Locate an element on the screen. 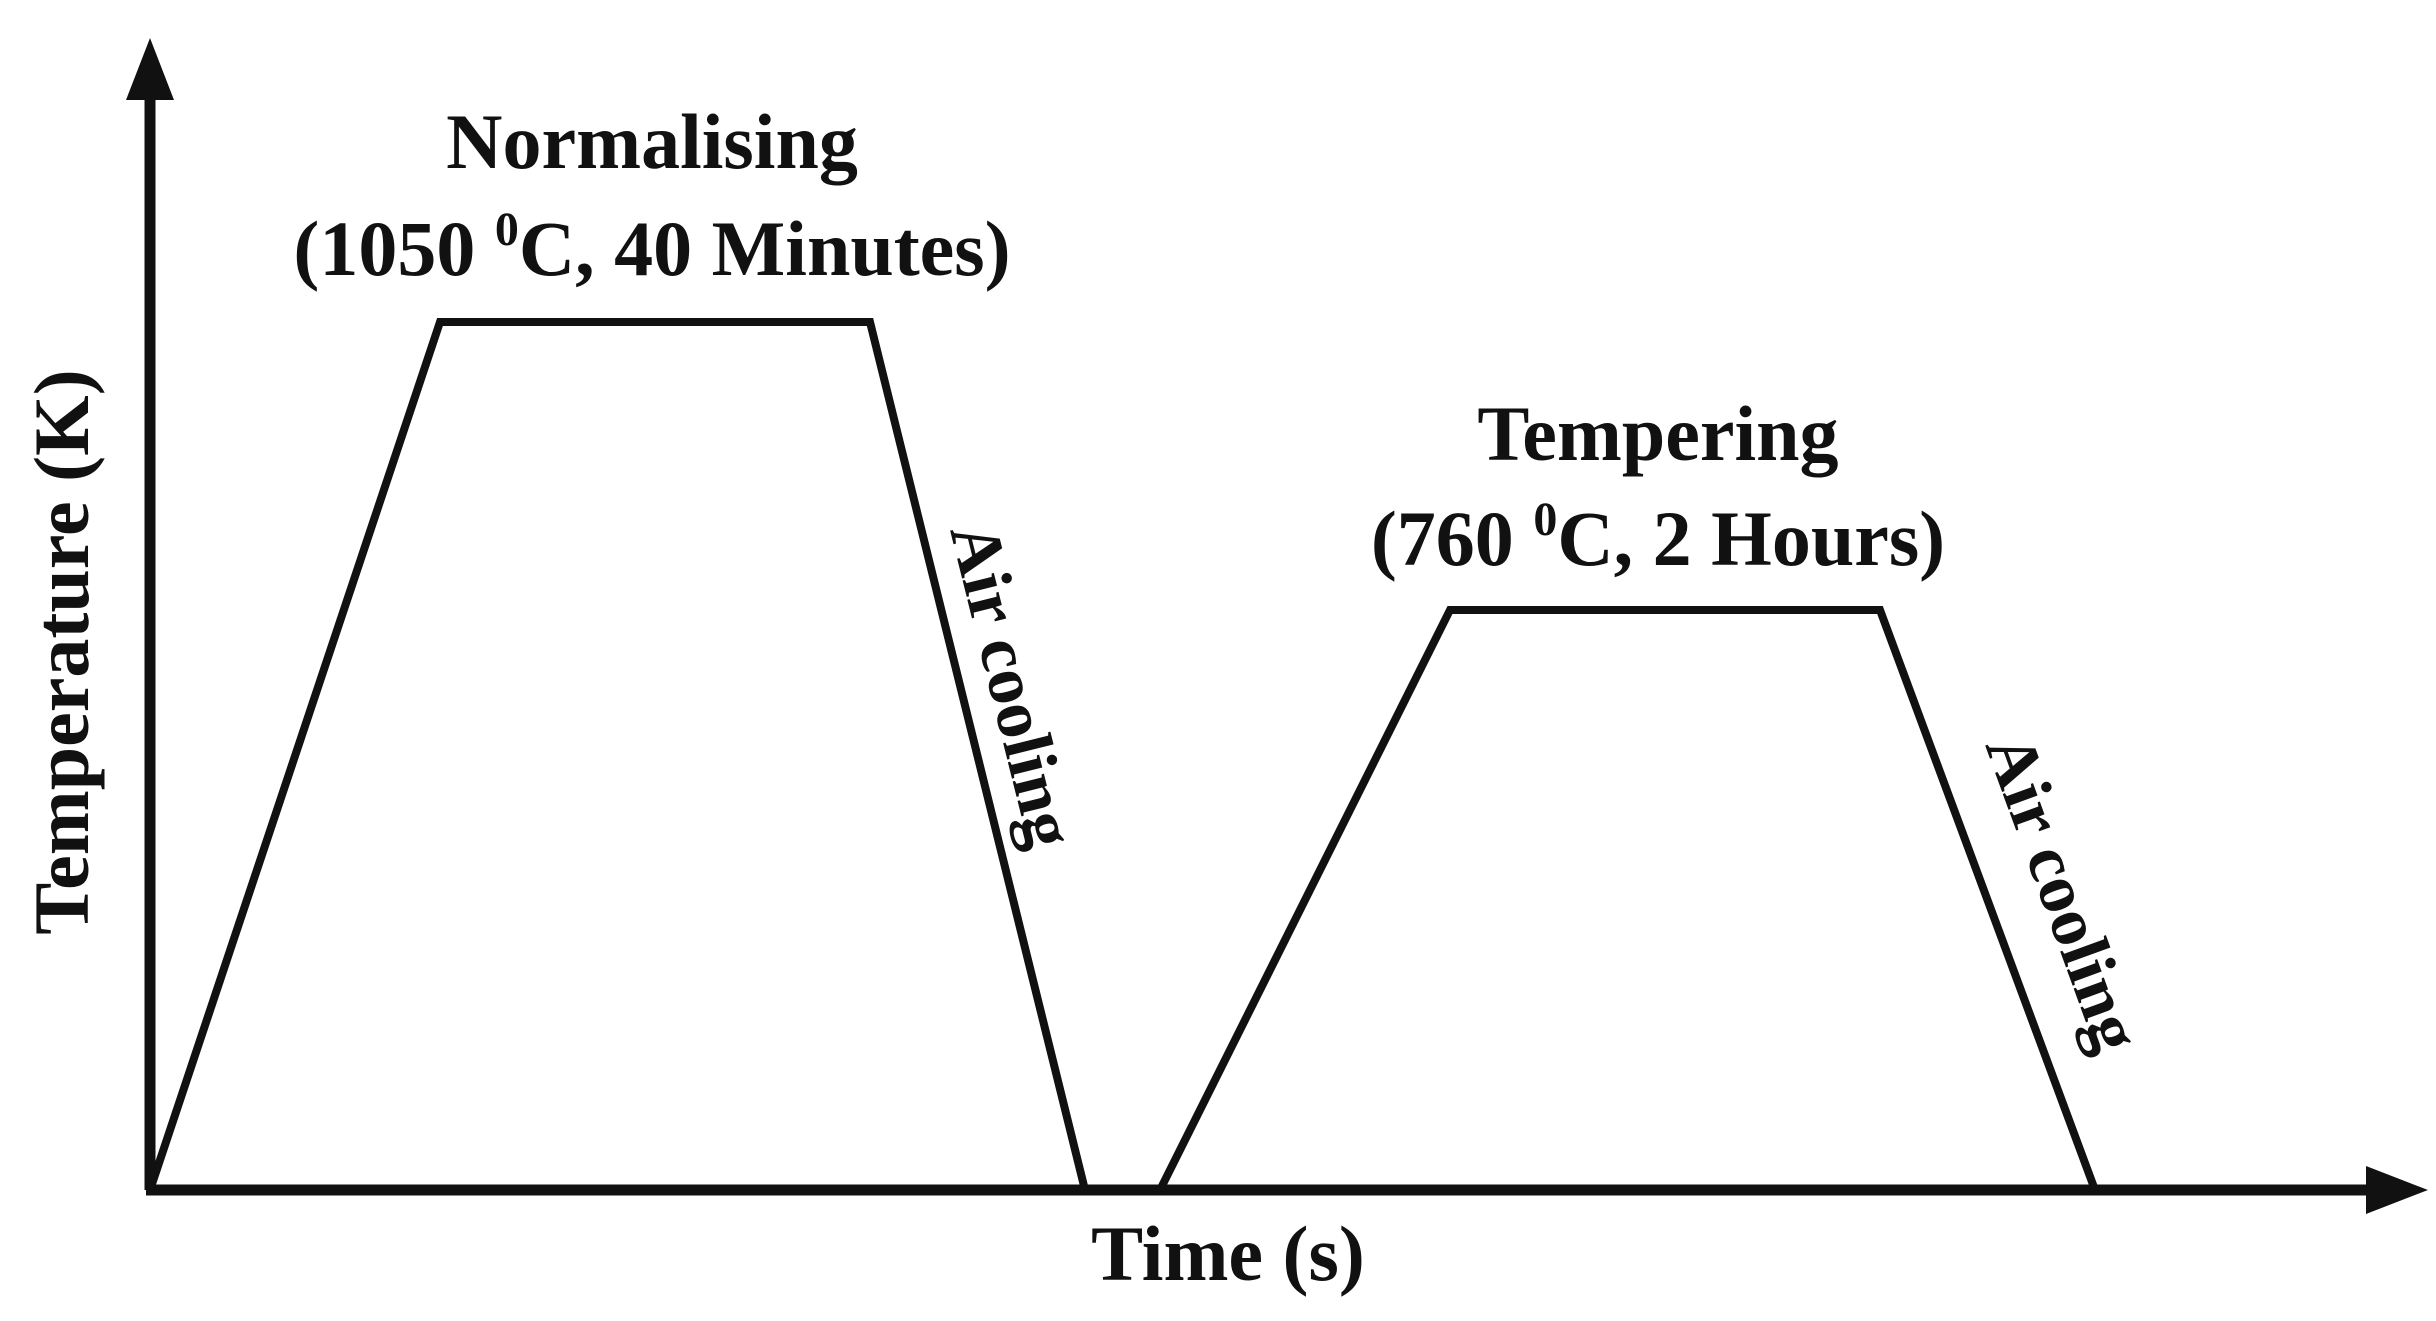 The image size is (2436, 1321). y-axis-arrowhead is located at coordinates (150, 69).